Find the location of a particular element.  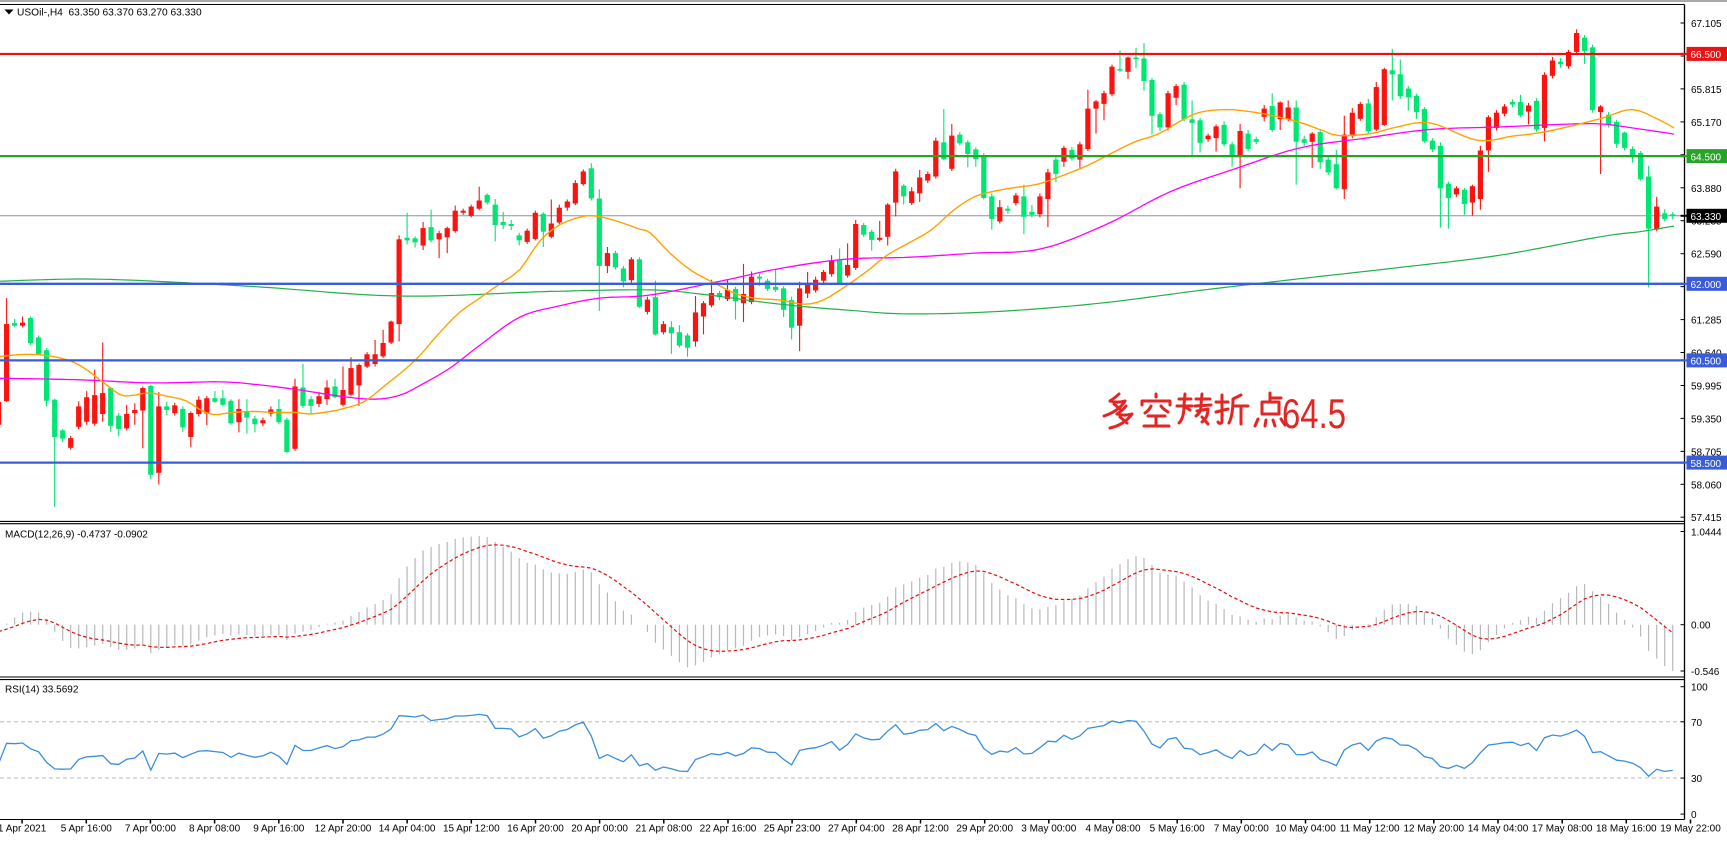

svg-text: 27 Apr 04:00 is located at coordinates (856, 829).